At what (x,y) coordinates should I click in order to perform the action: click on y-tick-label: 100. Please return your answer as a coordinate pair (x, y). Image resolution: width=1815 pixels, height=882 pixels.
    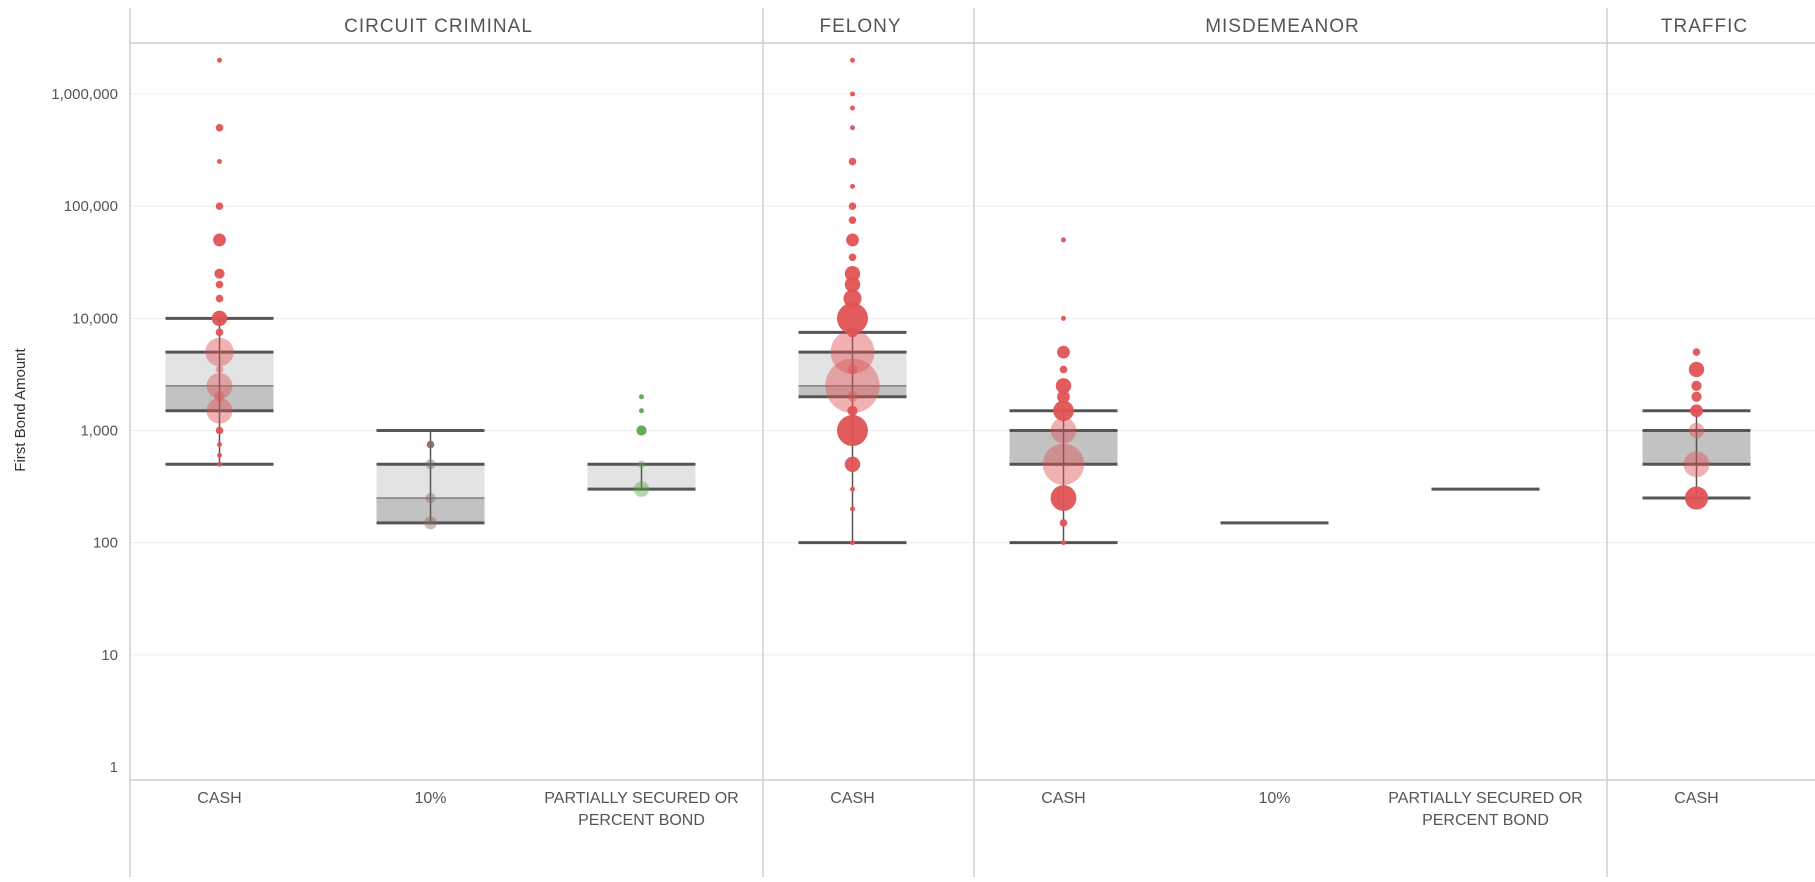
    Looking at the image, I should click on (105, 543).